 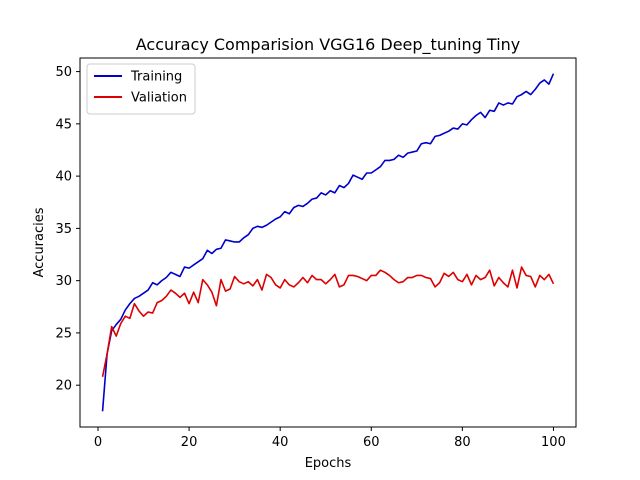 What do you see at coordinates (159, 98) in the screenshot?
I see `legend-label-valiation: Valiation` at bounding box center [159, 98].